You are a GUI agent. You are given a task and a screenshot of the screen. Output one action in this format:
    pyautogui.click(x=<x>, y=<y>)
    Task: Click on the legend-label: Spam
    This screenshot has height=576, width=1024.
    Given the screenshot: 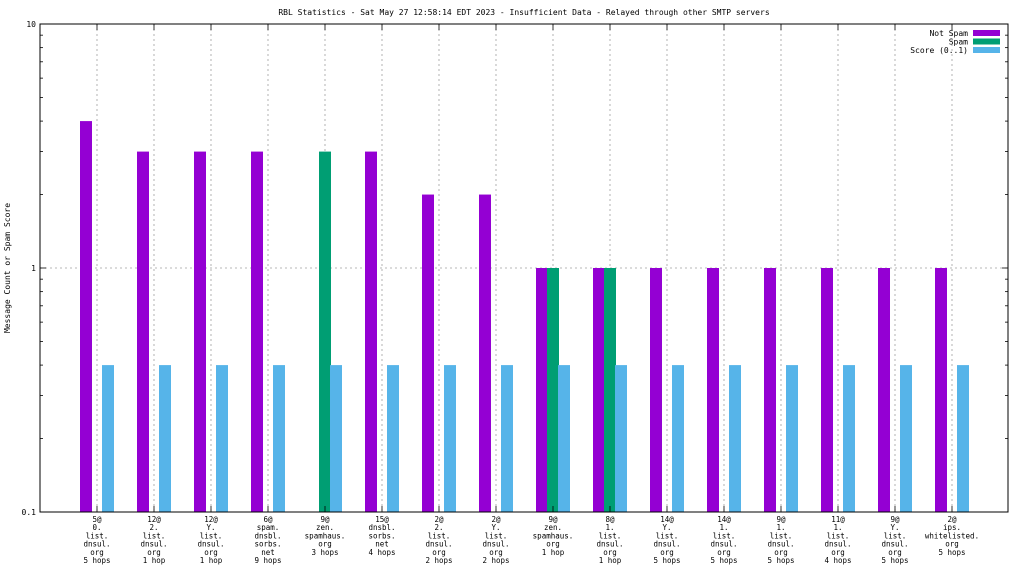 What is the action you would take?
    pyautogui.click(x=958, y=42)
    